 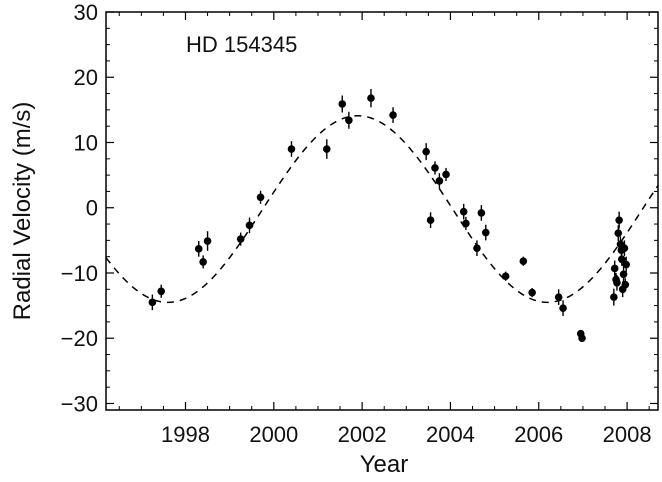 What do you see at coordinates (538, 434) in the screenshot?
I see `x-tick-label: 2006` at bounding box center [538, 434].